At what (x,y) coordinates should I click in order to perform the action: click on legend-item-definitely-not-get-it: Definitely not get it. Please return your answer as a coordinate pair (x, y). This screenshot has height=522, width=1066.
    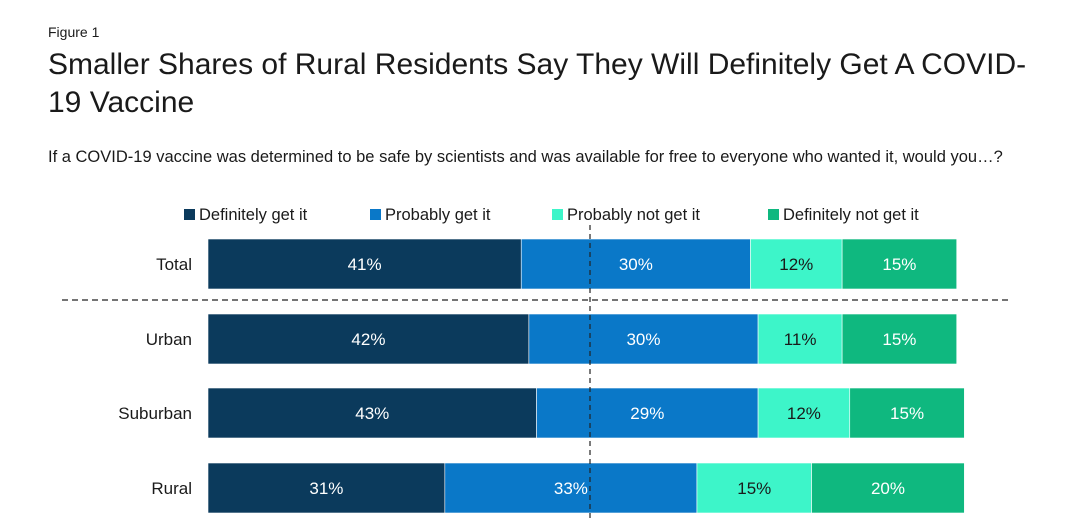
    Looking at the image, I should click on (843, 215).